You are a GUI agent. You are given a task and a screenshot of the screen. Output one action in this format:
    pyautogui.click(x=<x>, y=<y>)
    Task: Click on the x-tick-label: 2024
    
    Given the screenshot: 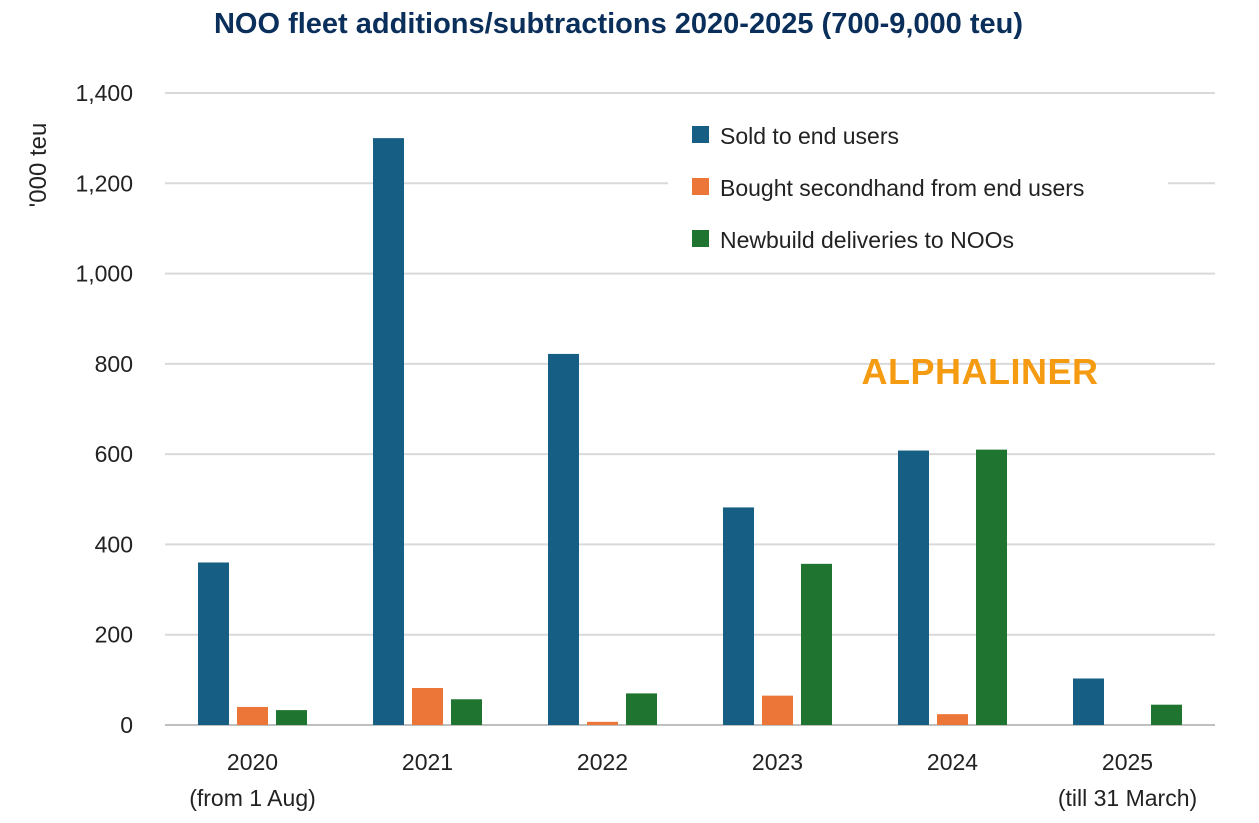 What is the action you would take?
    pyautogui.click(x=952, y=762)
    